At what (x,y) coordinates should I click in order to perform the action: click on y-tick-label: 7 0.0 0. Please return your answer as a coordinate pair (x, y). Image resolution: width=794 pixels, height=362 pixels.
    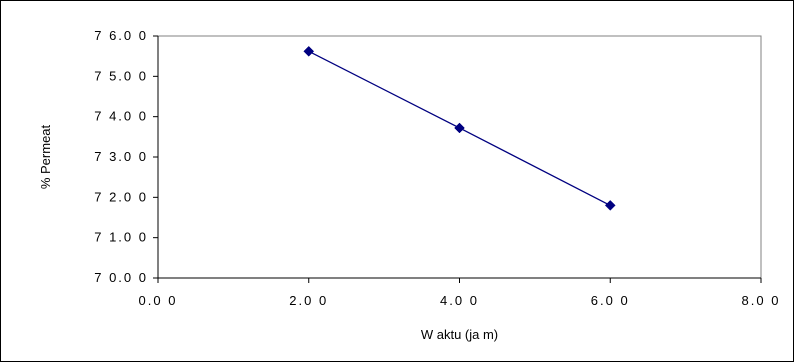
    Looking at the image, I should click on (121, 277).